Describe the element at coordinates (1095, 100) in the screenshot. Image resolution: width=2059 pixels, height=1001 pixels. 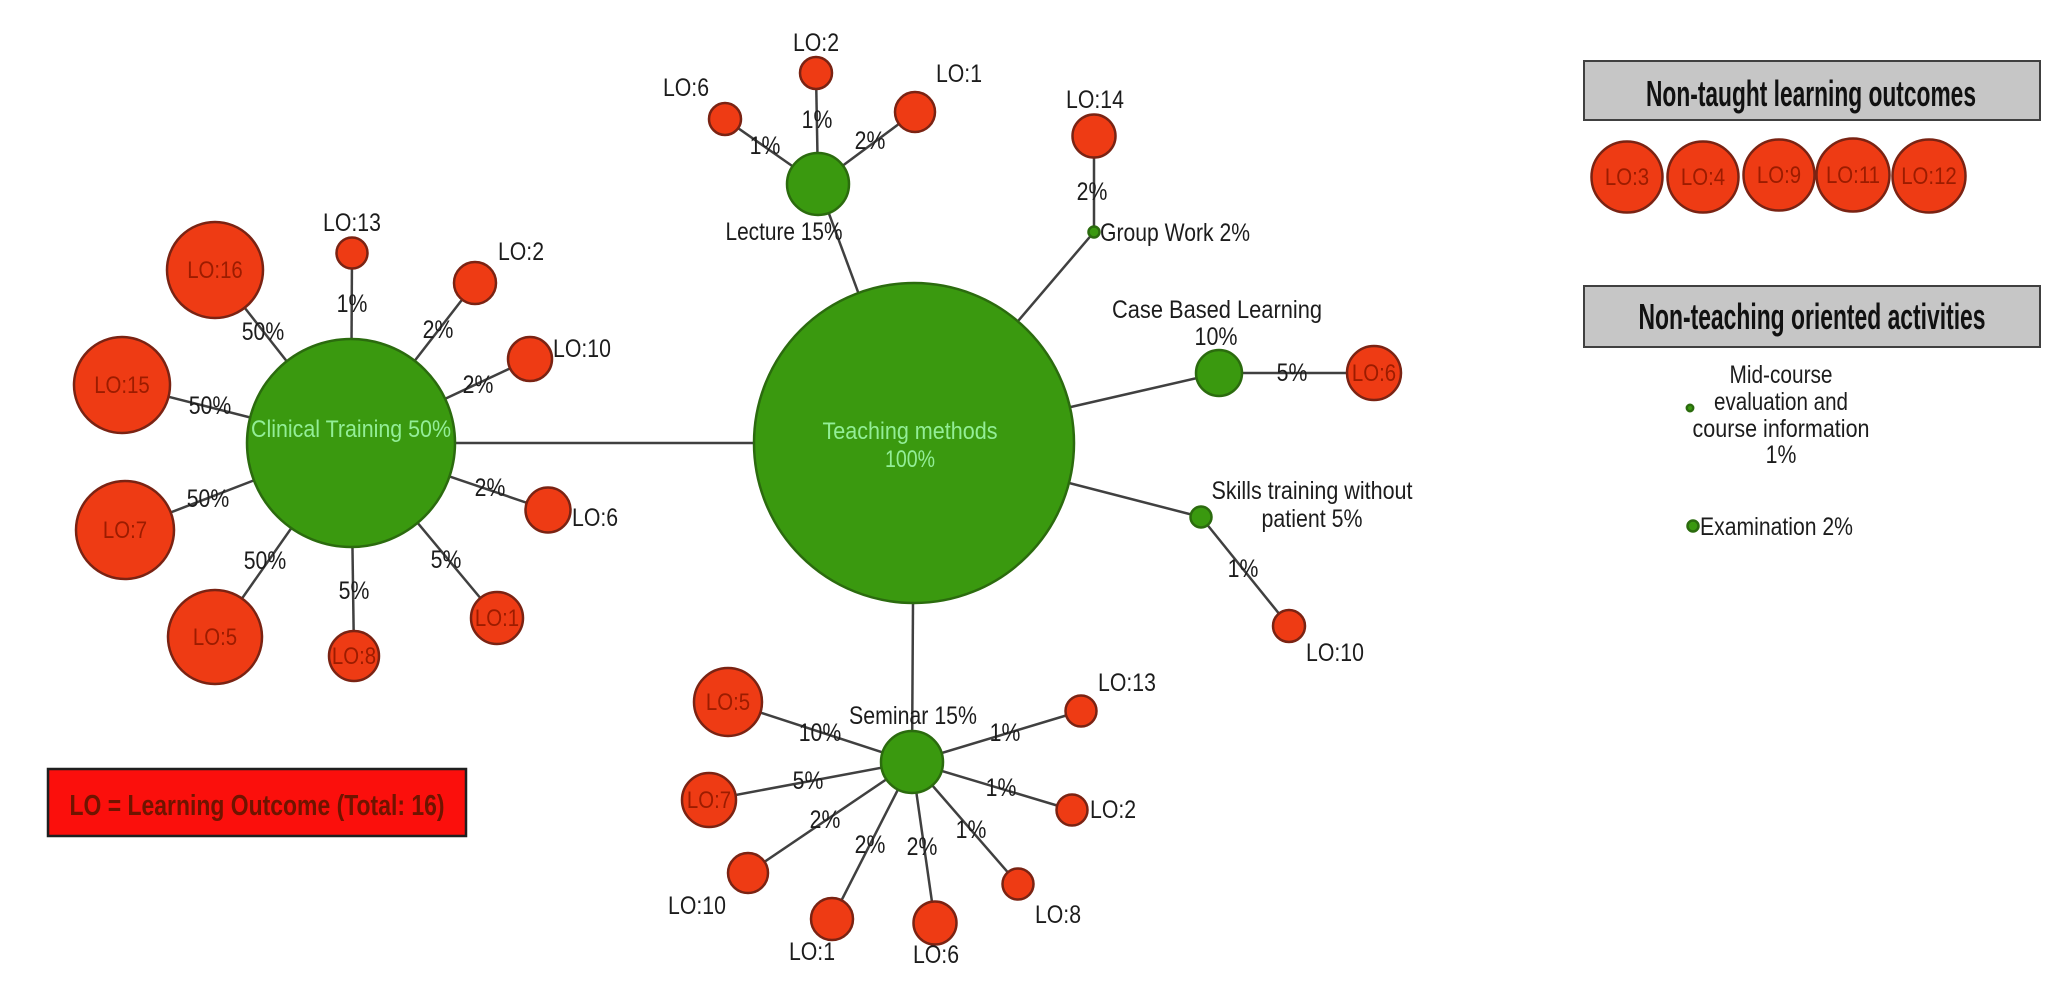
I see `svg-text: LO:14` at that location.